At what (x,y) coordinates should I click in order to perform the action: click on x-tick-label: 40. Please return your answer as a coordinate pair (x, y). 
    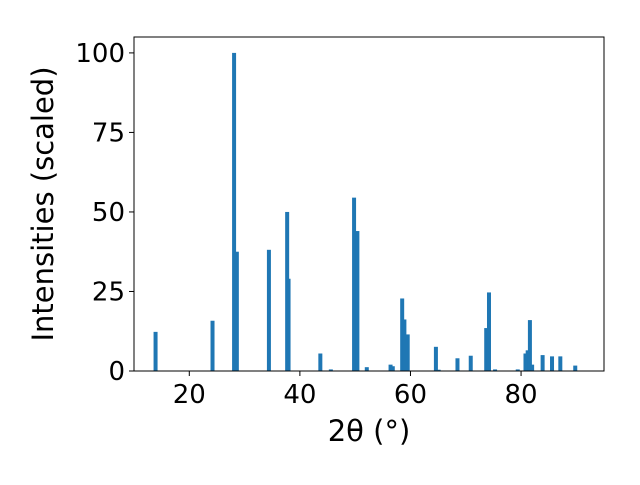
    Looking at the image, I should click on (299, 395).